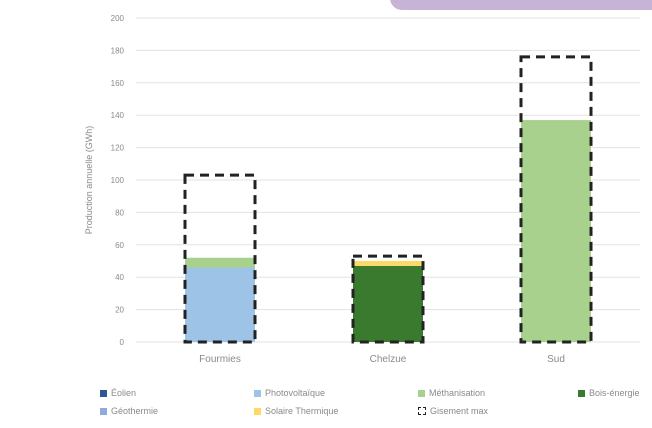 The image size is (652, 428). What do you see at coordinates (119, 310) in the screenshot?
I see `y-tick-label: 20` at bounding box center [119, 310].